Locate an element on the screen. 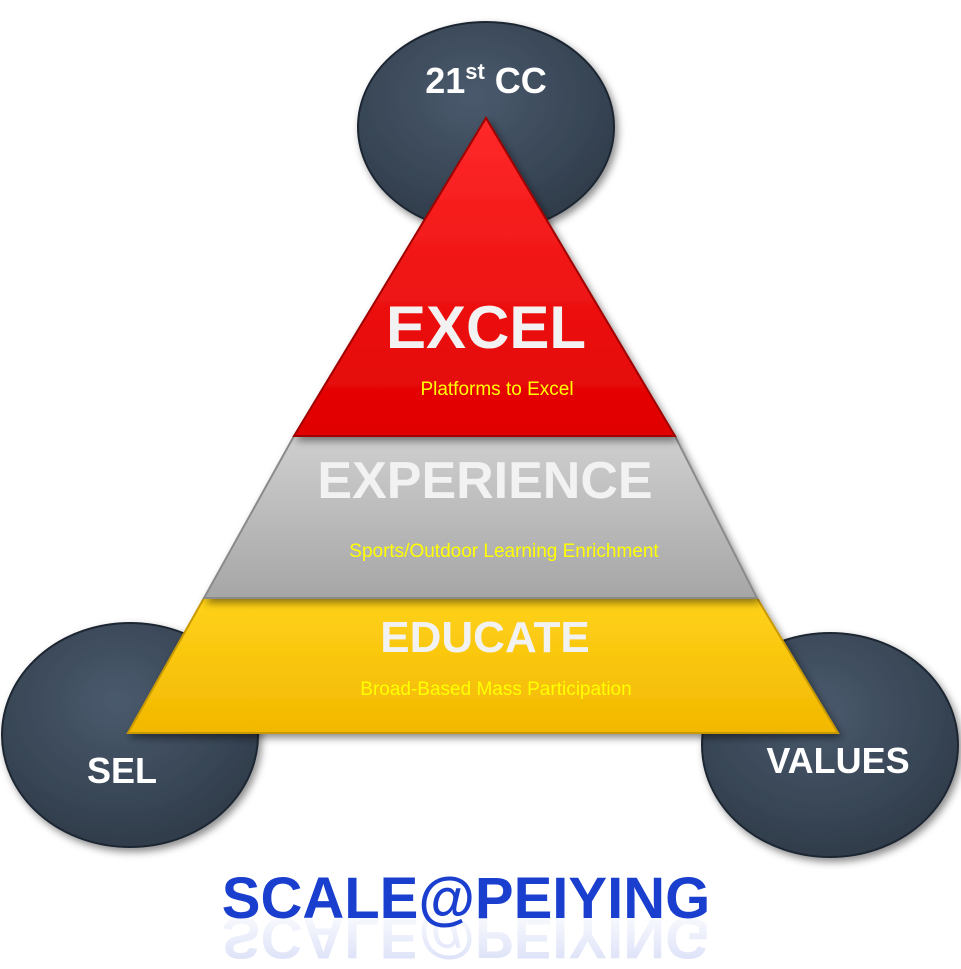 The height and width of the screenshot is (969, 961). footer-title-group: SCALE@PEIYING SCALE@PEIYING is located at coordinates (466, 917).